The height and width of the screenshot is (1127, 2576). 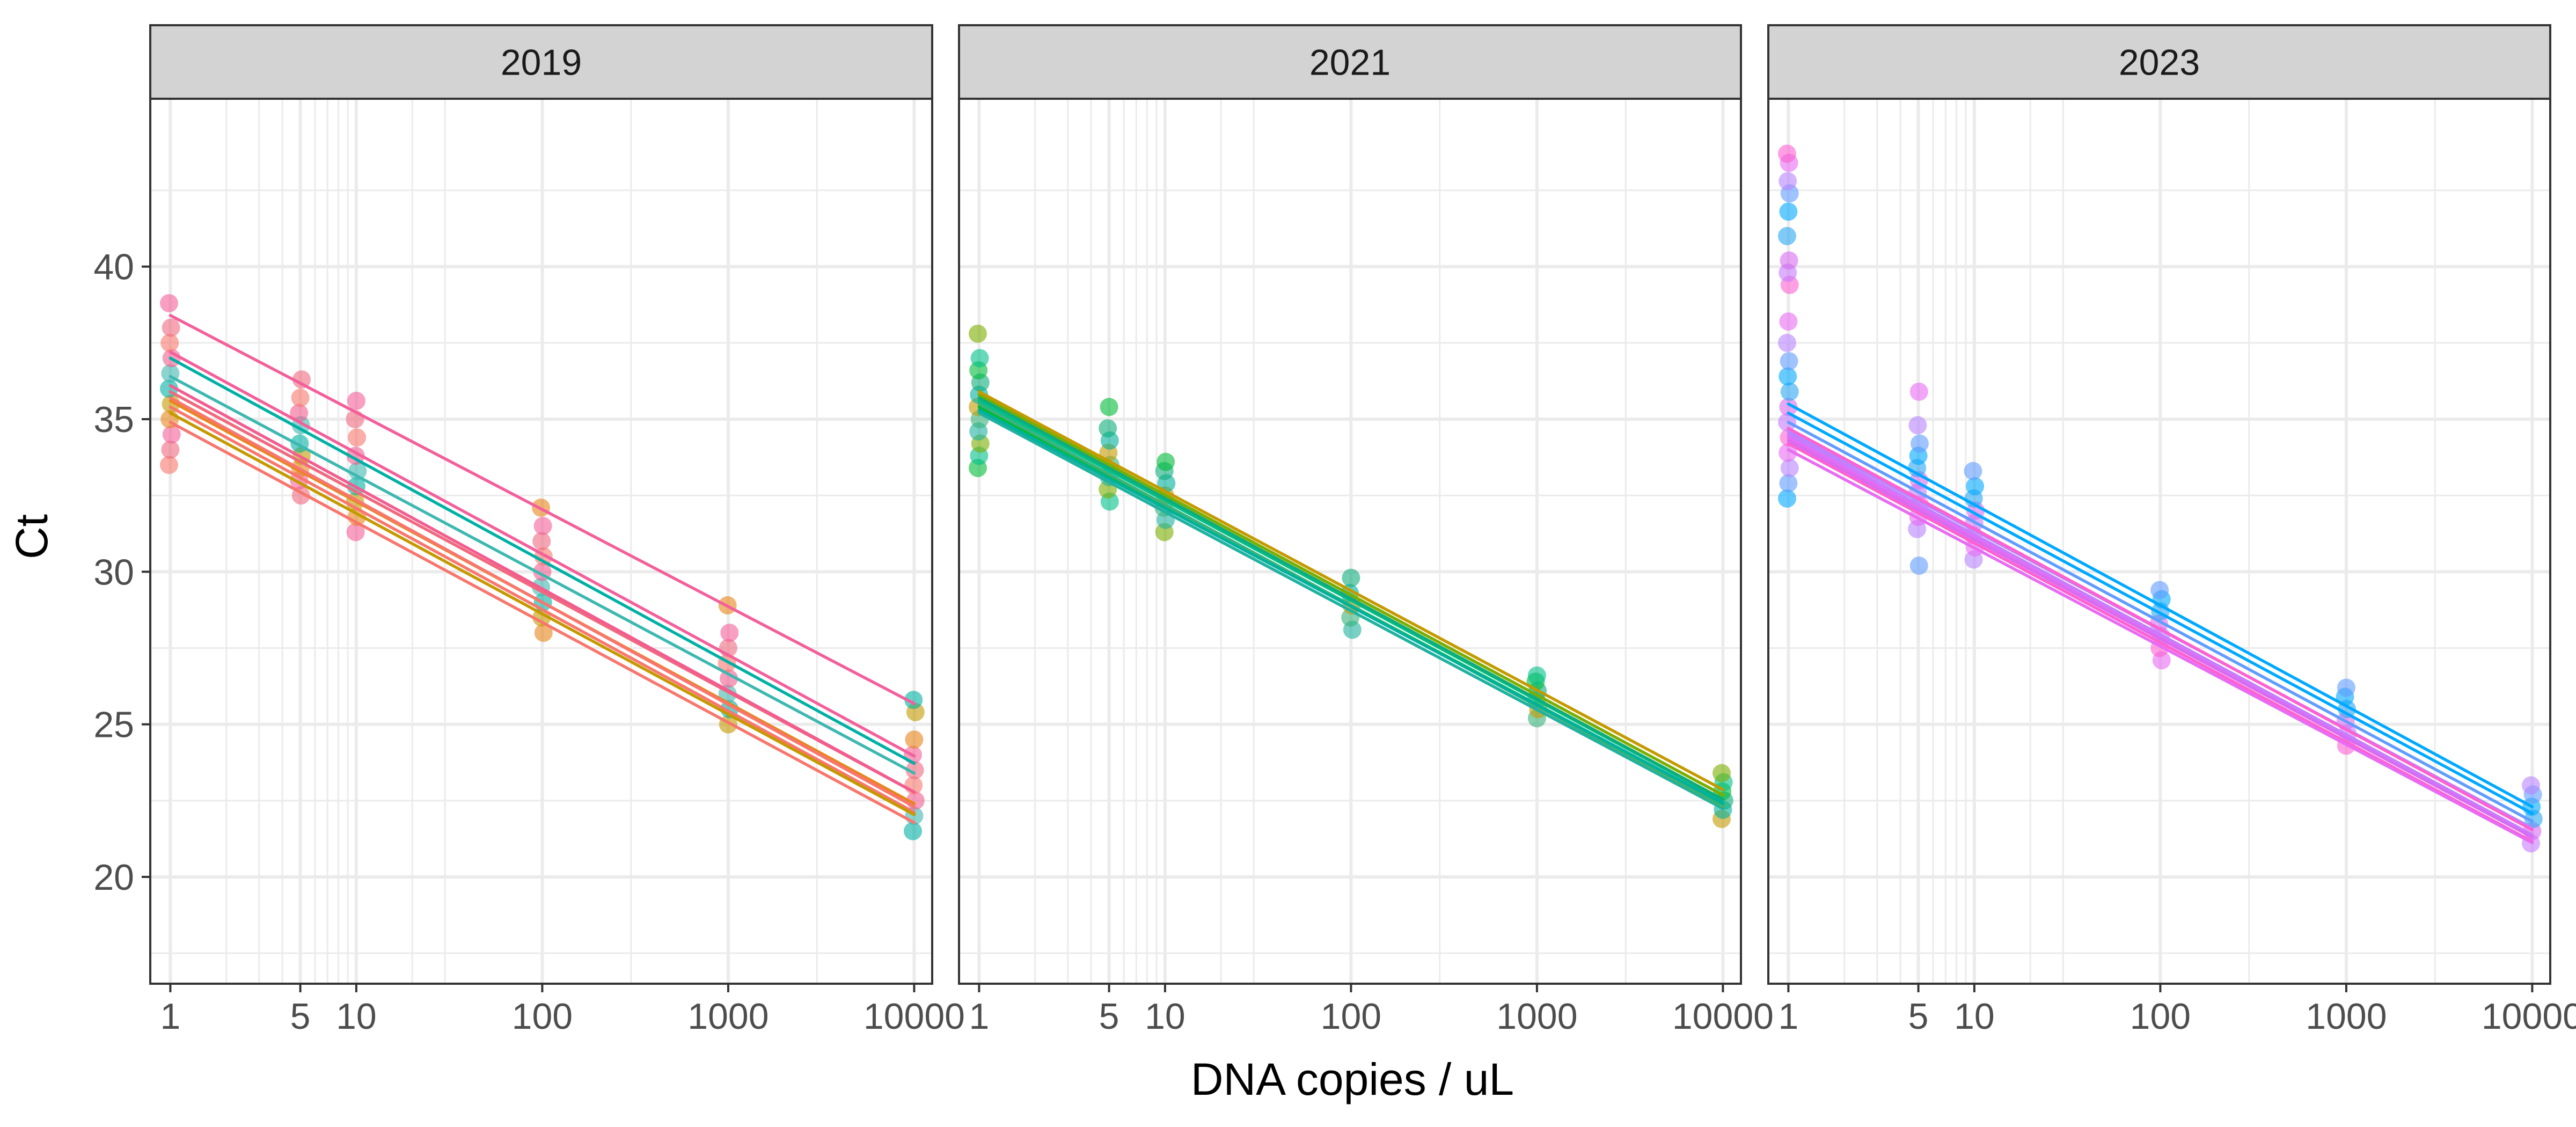 I want to click on facet-strip-label-2019: 2019, so click(x=541, y=62).